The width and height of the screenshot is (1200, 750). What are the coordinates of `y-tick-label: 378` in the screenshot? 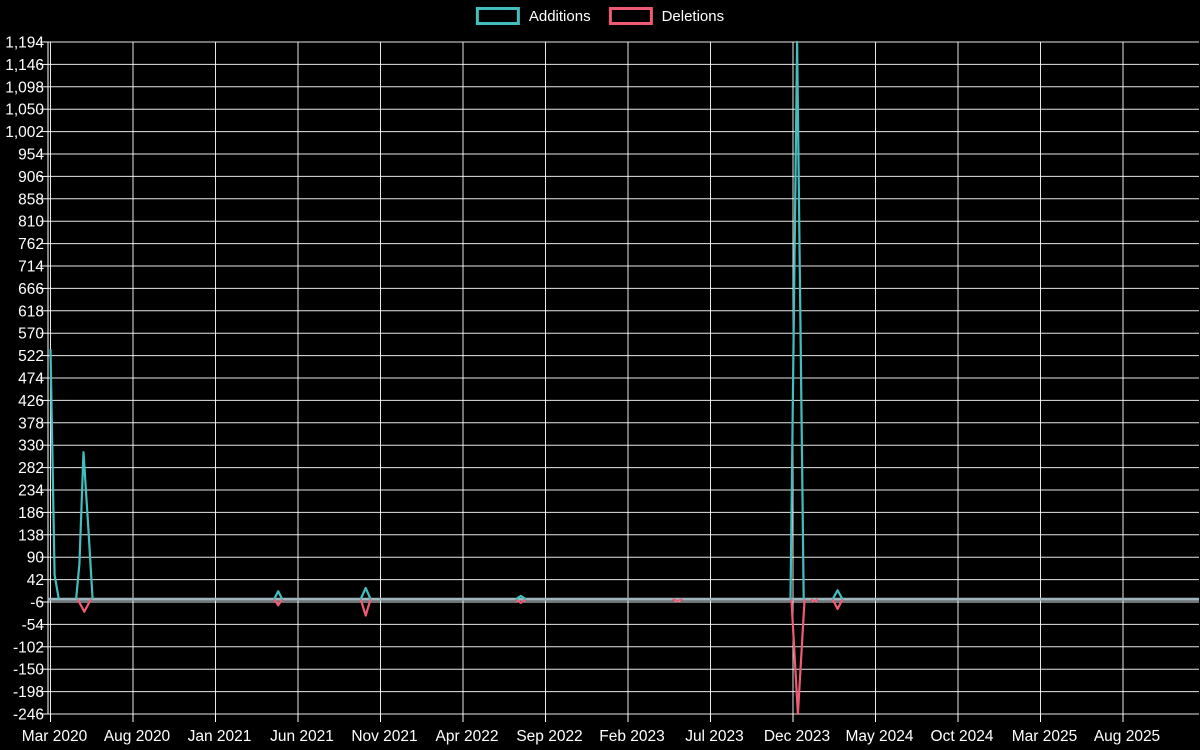 It's located at (31, 423).